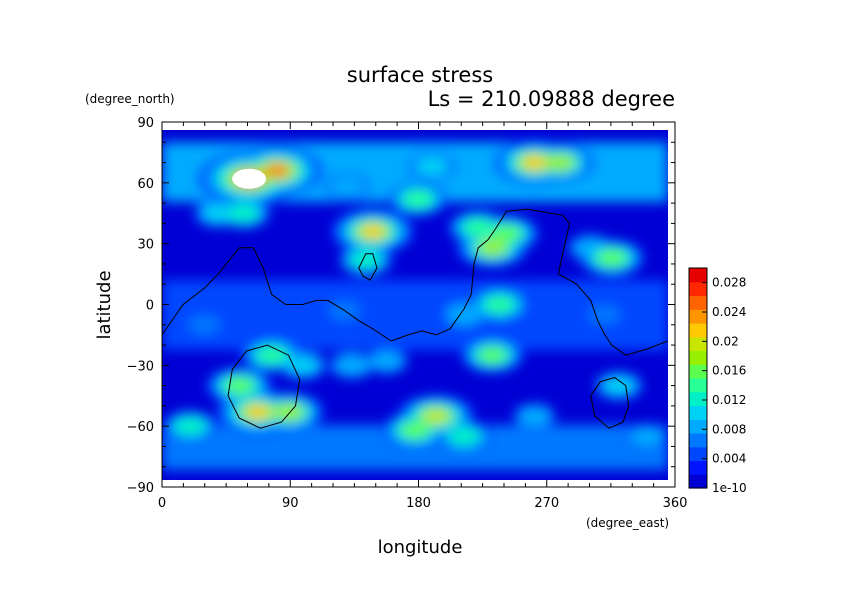  What do you see at coordinates (150, 306) in the screenshot?
I see `y-tick-label: 0` at bounding box center [150, 306].